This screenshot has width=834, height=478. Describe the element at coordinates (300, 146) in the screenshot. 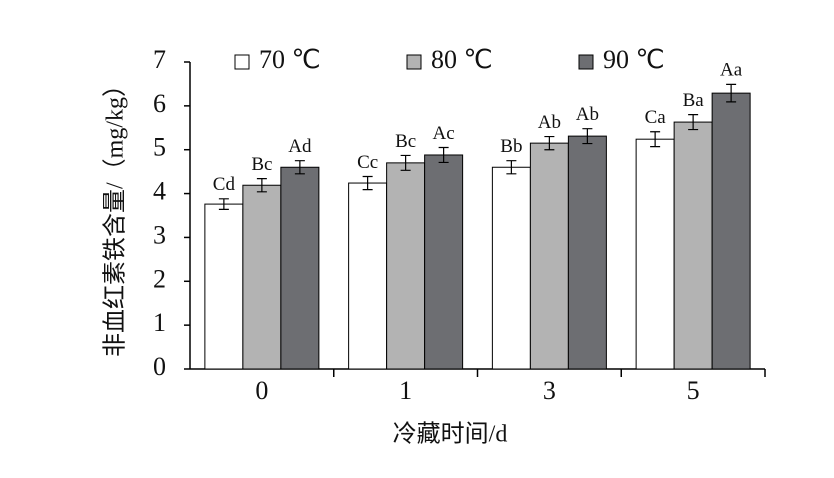

I see `significance-label: Ad` at that location.